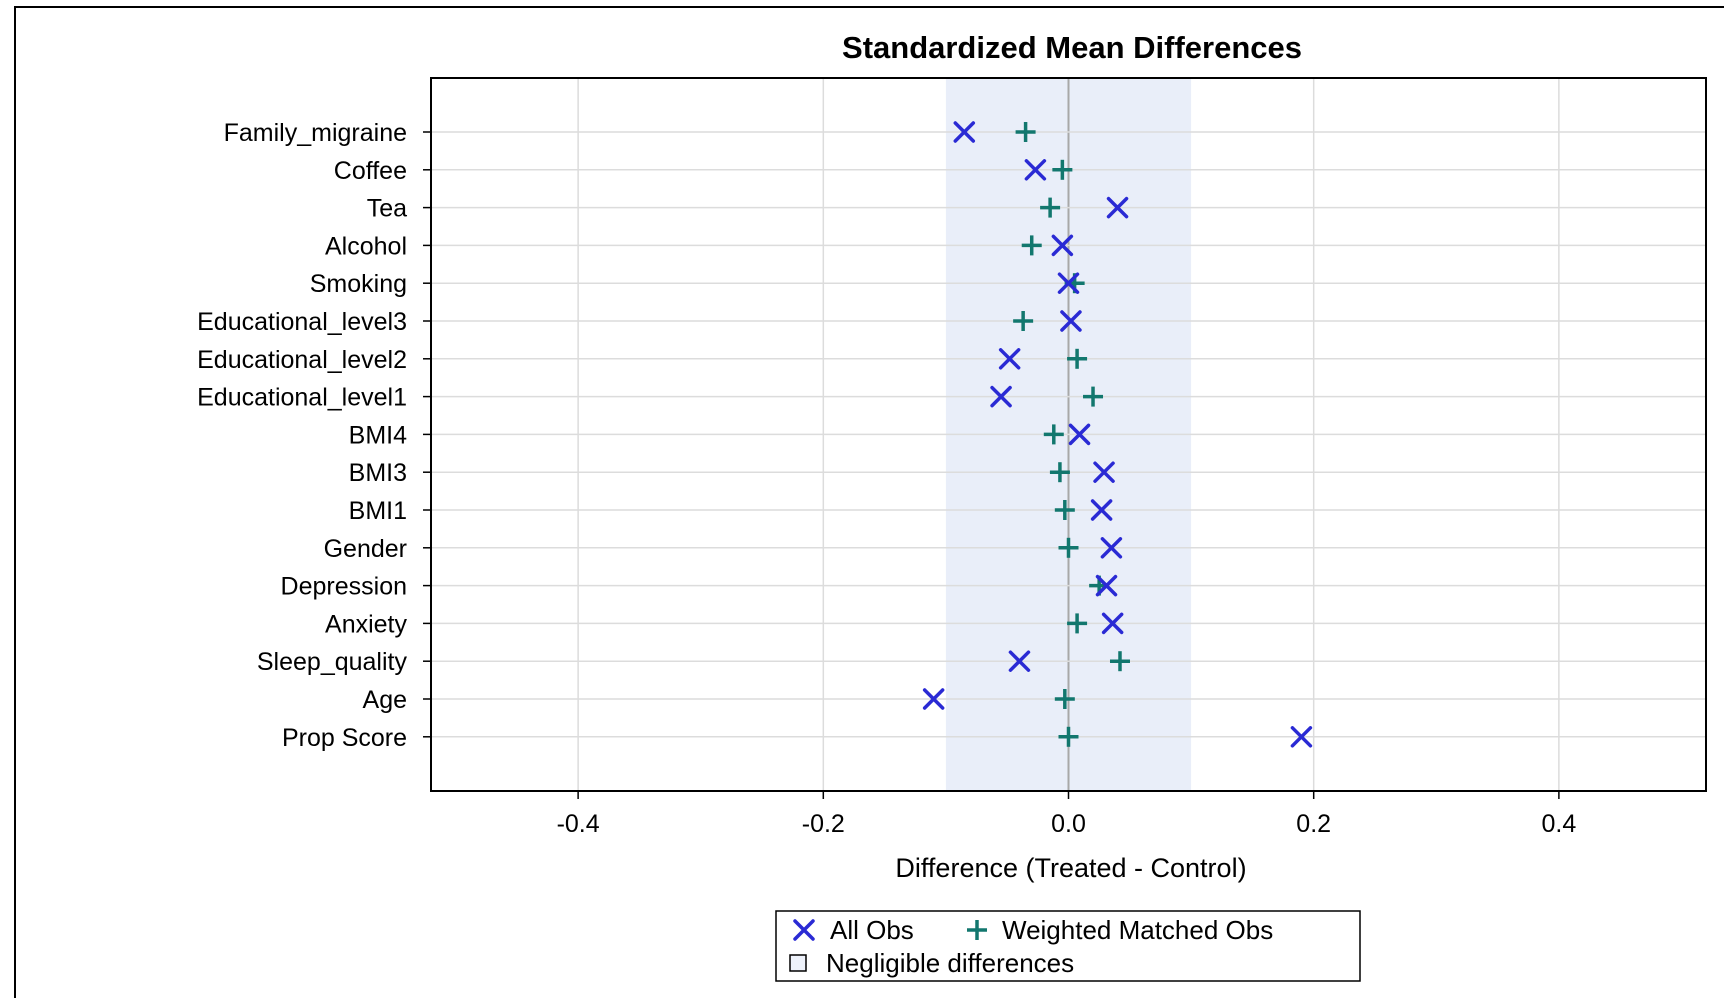 Image resolution: width=1724 pixels, height=998 pixels. Describe the element at coordinates (1071, 321) in the screenshot. I see `all-obs-point-educational-level3` at that location.